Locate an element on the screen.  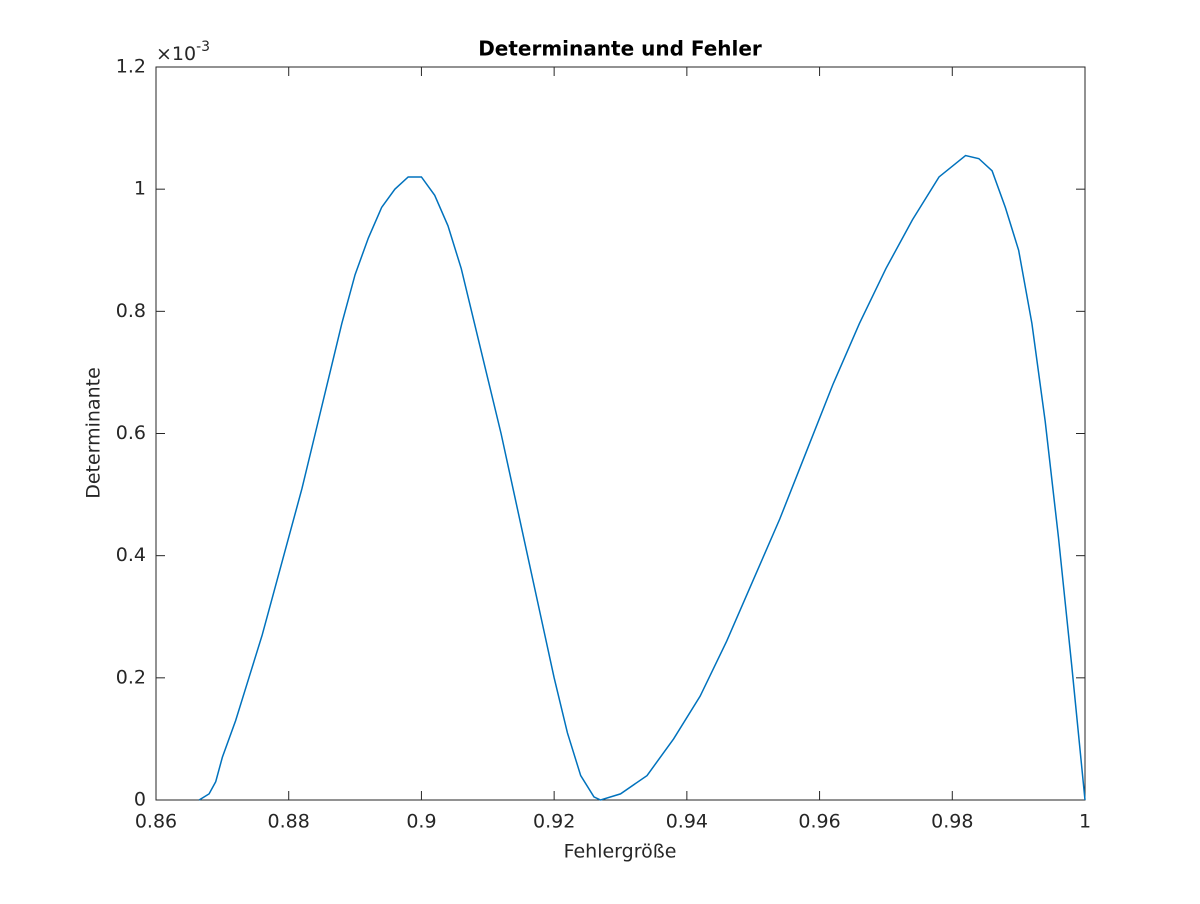
chart-title: Determinante und Fehler is located at coordinates (620, 49).